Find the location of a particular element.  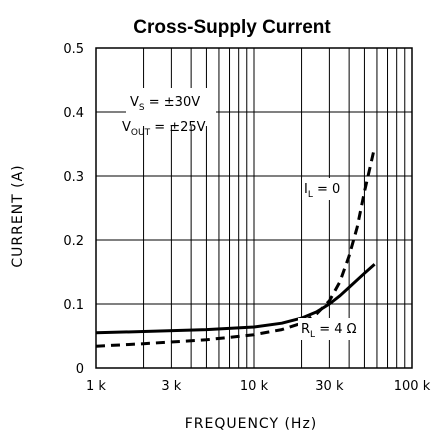

annotation-il: IL = 0 is located at coordinates (322, 191).